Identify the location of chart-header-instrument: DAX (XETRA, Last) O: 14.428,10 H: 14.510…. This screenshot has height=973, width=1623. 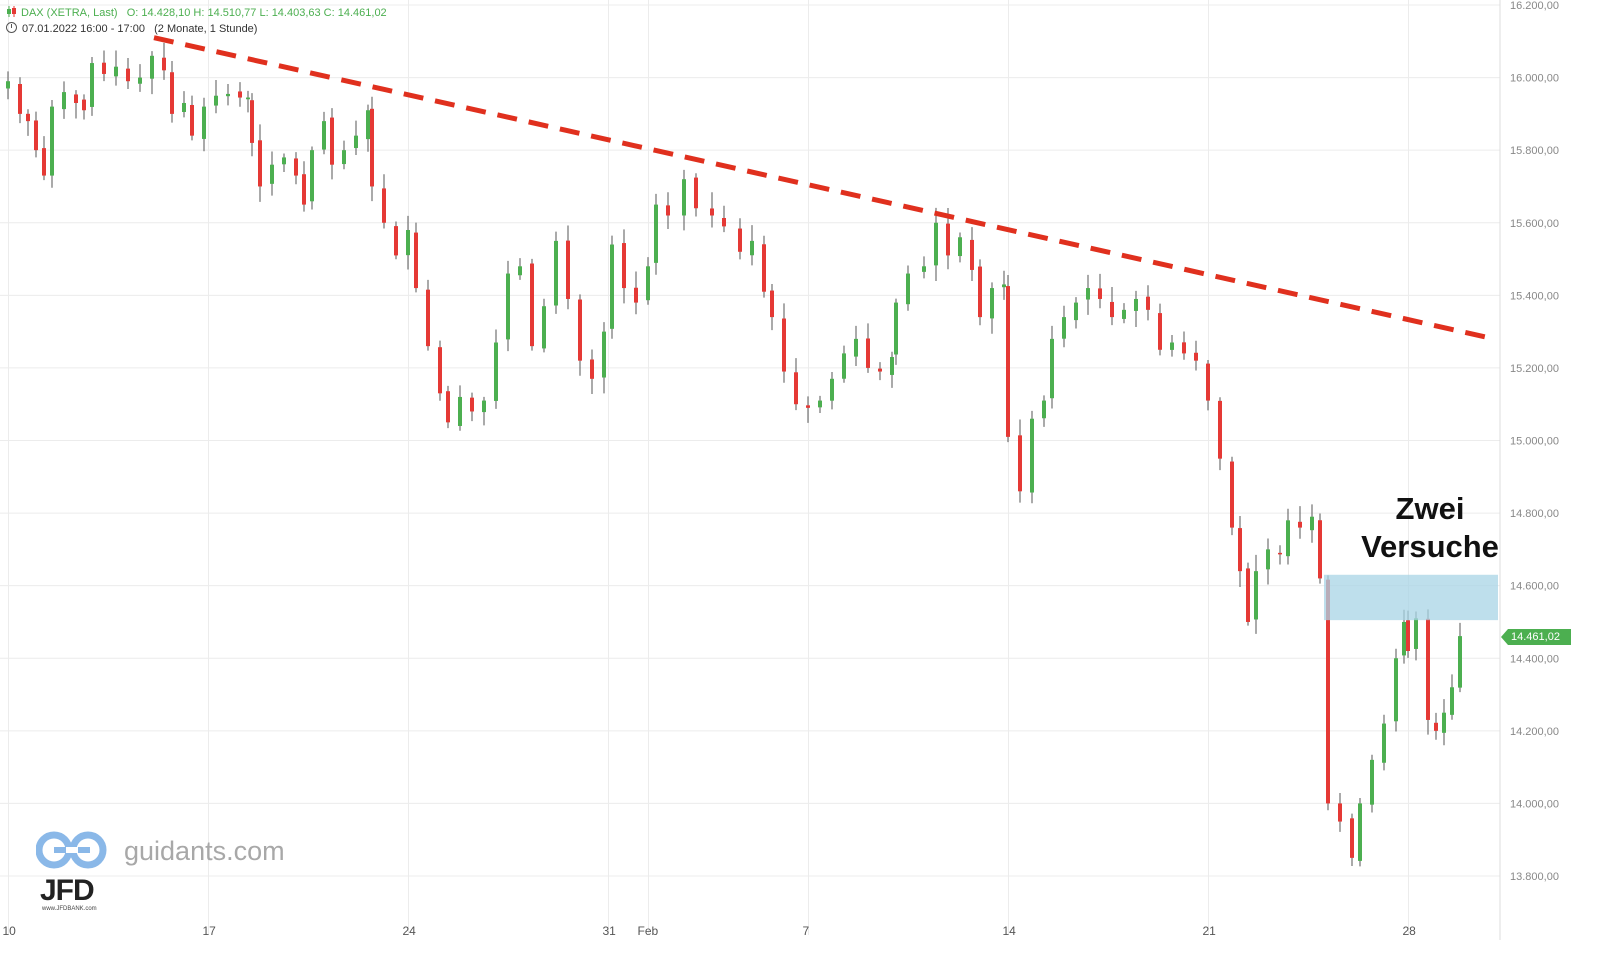
(196, 12).